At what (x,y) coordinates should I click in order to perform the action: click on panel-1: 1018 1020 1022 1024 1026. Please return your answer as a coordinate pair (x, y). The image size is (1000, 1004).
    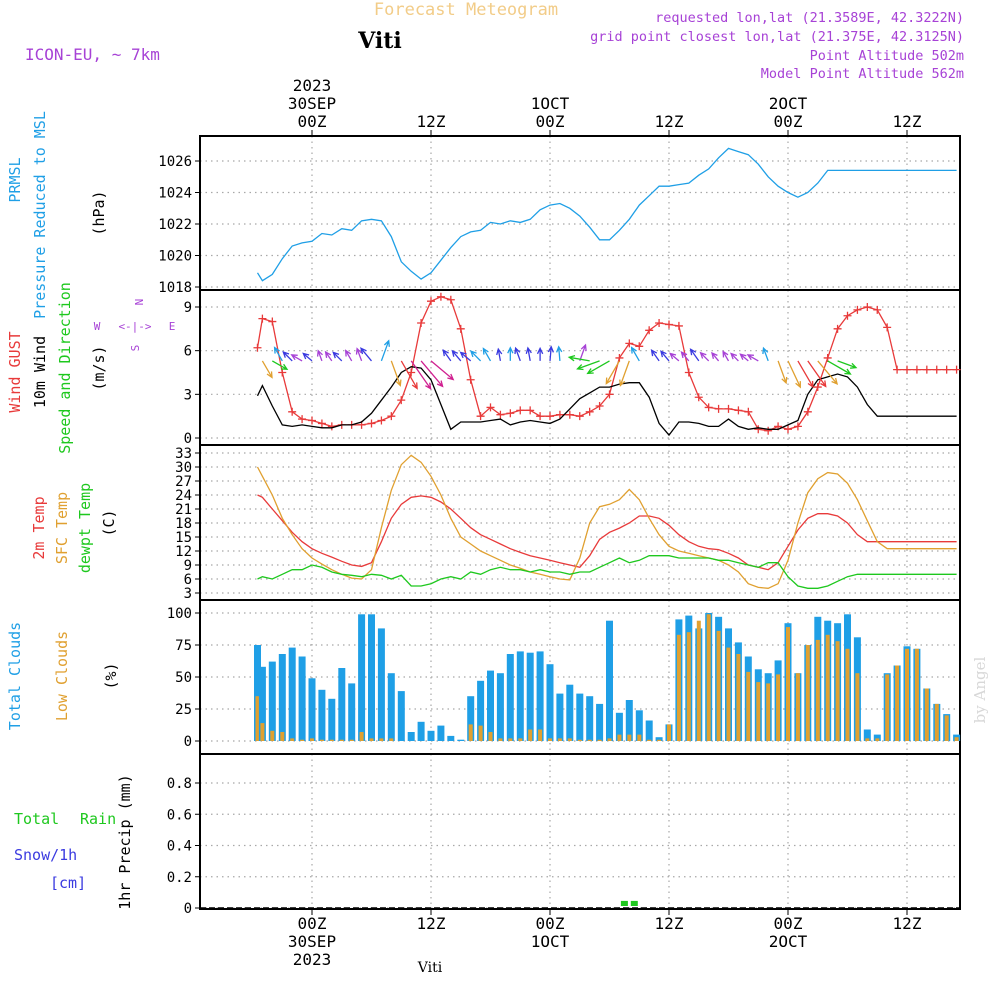
    Looking at the image, I should click on (559, 215).